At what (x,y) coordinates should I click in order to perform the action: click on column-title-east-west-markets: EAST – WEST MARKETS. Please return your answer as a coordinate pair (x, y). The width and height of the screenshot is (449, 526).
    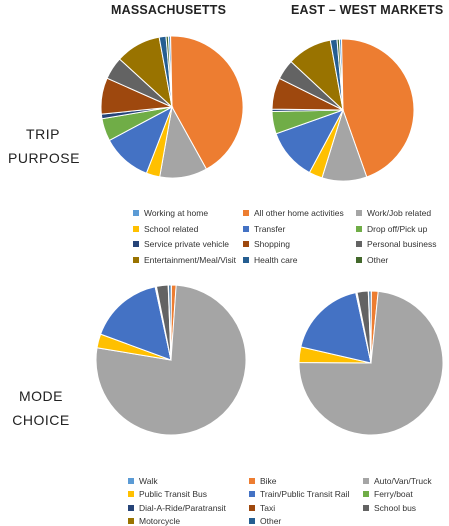
    Looking at the image, I should click on (367, 10).